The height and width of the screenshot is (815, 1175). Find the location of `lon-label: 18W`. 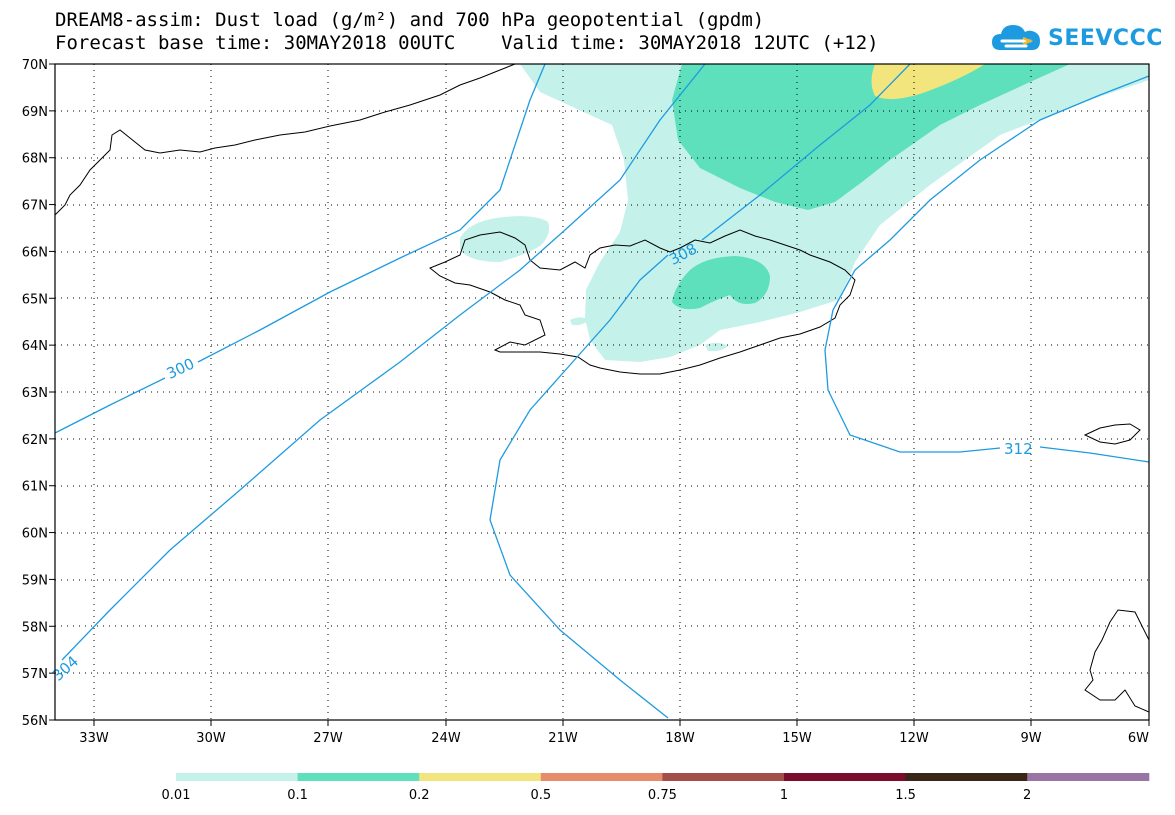

lon-label: 18W is located at coordinates (680, 738).